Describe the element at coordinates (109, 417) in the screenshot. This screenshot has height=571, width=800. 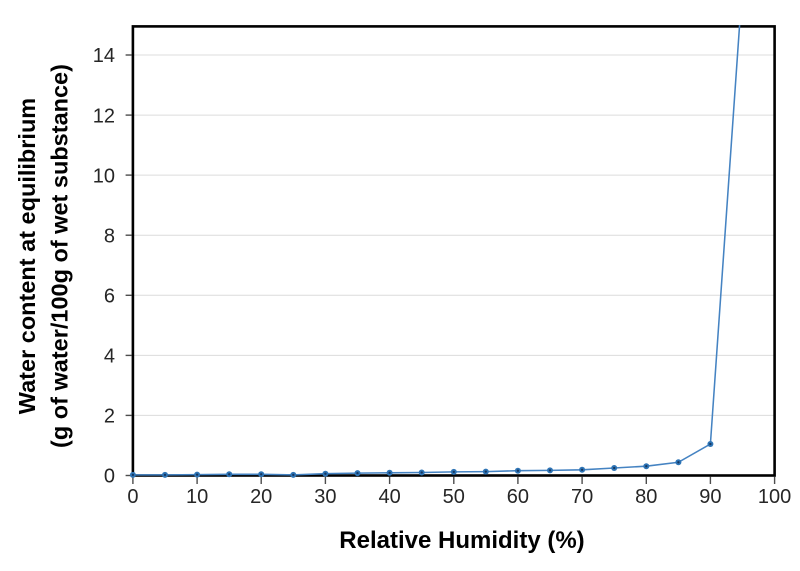
I see `svg-text: 2` at that location.